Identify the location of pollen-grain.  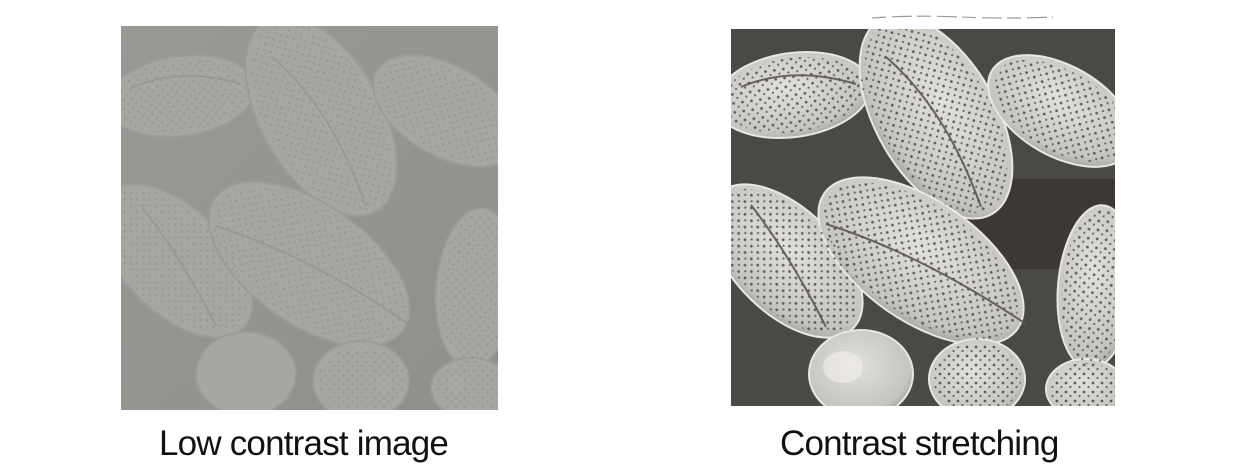
(246, 370).